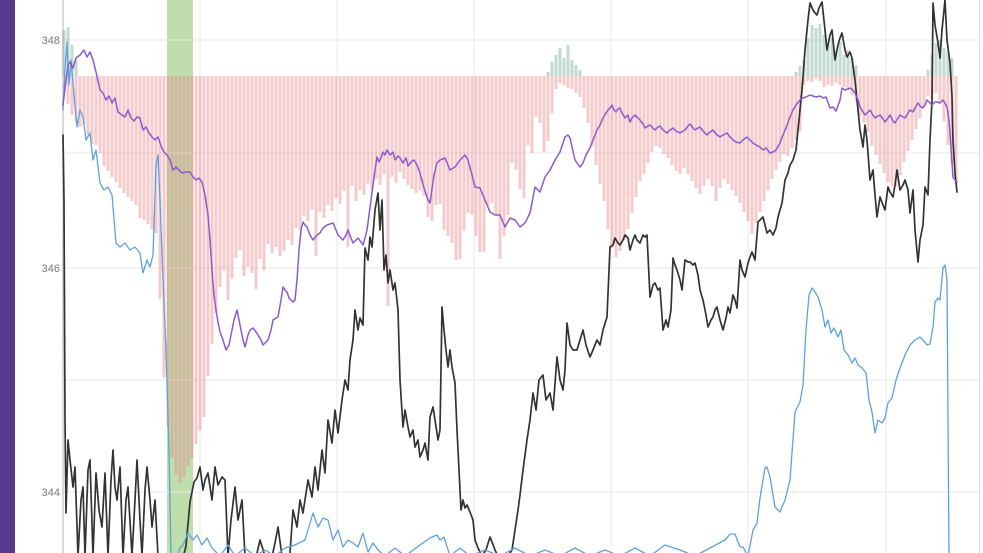 The height and width of the screenshot is (553, 983). What do you see at coordinates (51, 41) in the screenshot?
I see `y-tick-label: 348` at bounding box center [51, 41].